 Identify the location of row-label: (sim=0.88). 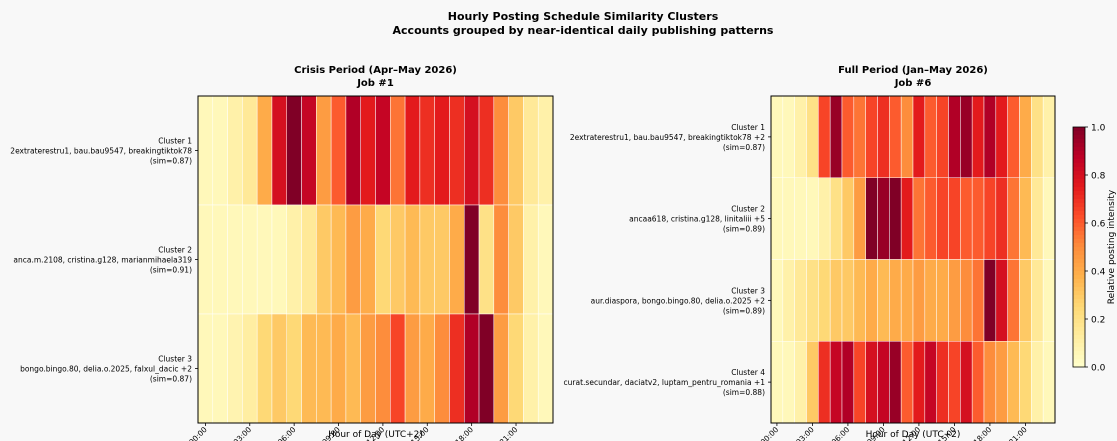
(744, 392).